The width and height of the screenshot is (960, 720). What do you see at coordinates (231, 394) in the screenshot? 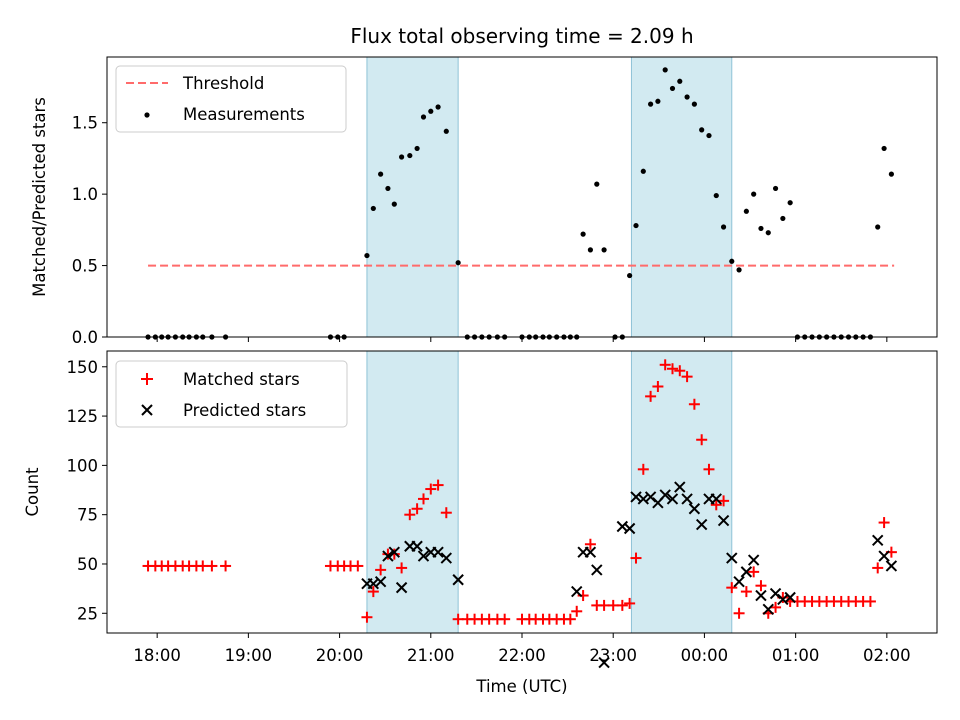
I see `bottom-legend: Matched stars Predicted stars` at bounding box center [231, 394].